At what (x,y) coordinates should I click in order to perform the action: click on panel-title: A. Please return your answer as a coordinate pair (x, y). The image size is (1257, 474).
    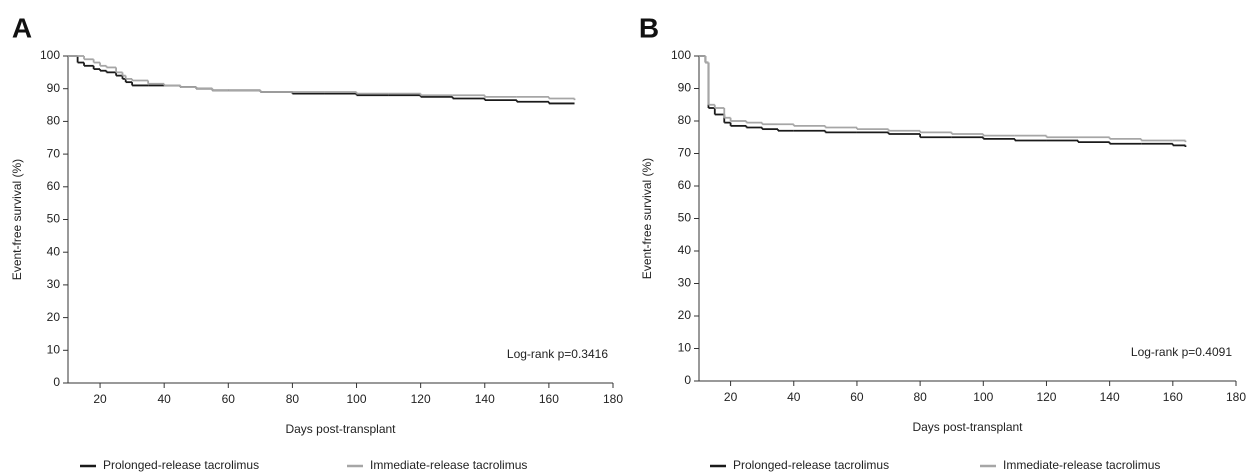
    Looking at the image, I should click on (22, 27).